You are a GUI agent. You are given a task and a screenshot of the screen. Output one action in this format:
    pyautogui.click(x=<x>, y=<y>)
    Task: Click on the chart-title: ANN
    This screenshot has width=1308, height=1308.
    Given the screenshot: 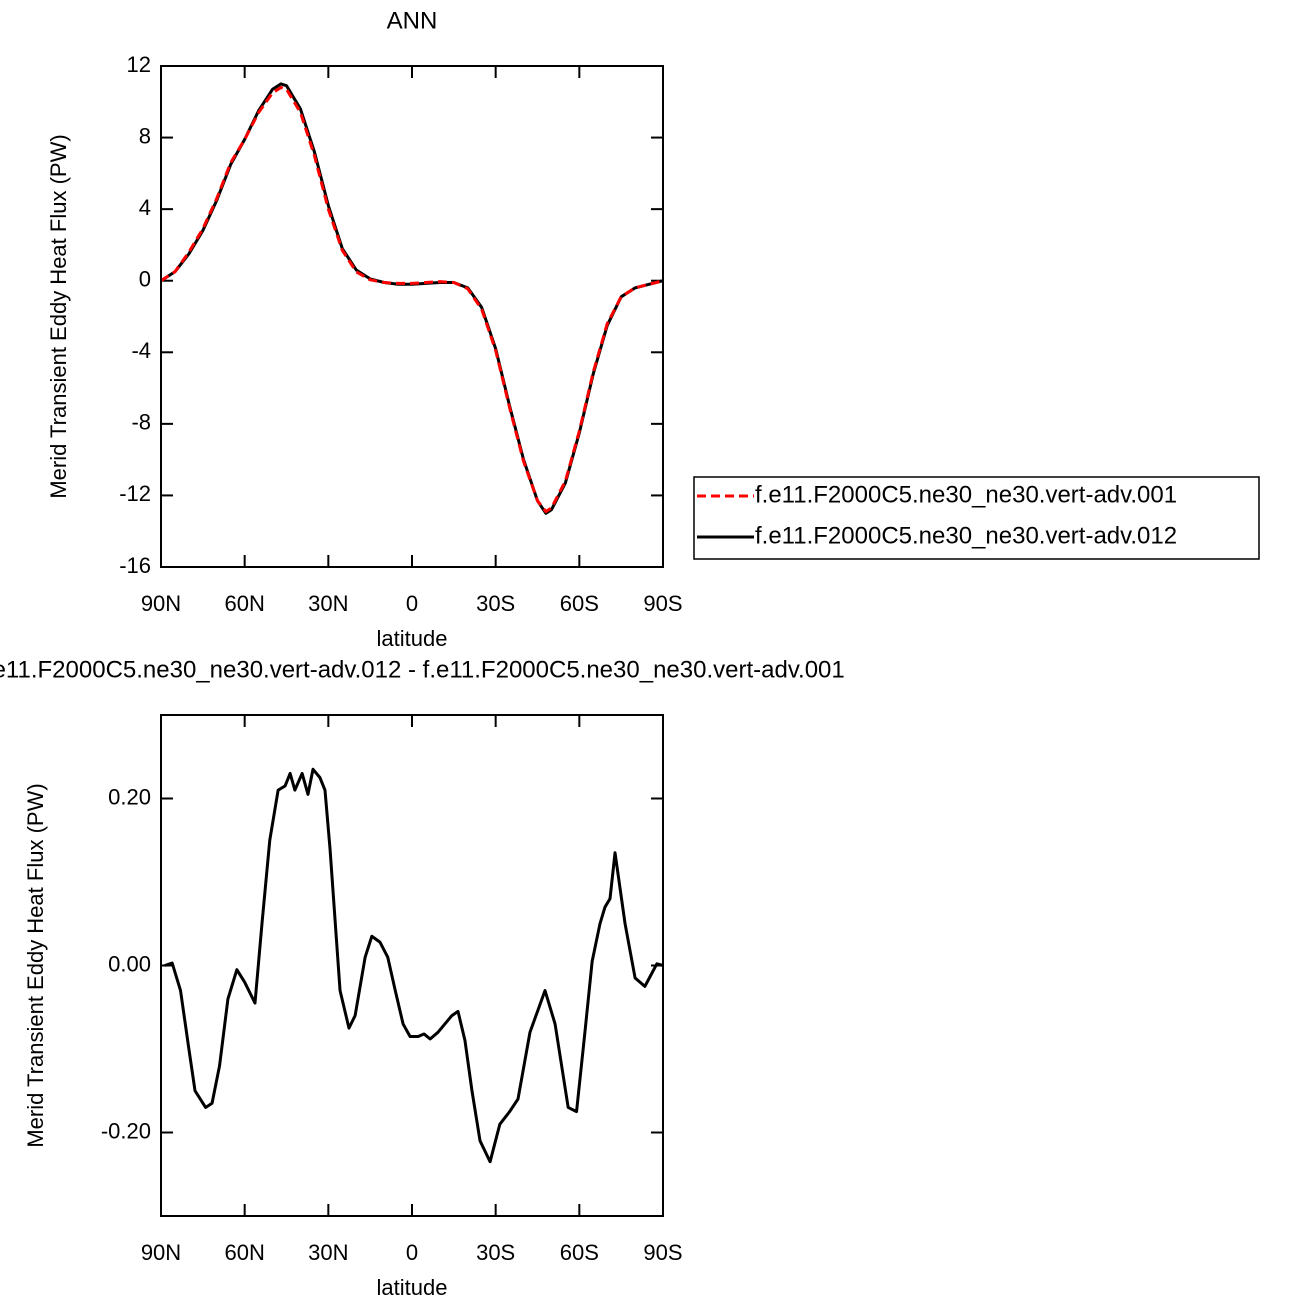 What is the action you would take?
    pyautogui.click(x=412, y=20)
    